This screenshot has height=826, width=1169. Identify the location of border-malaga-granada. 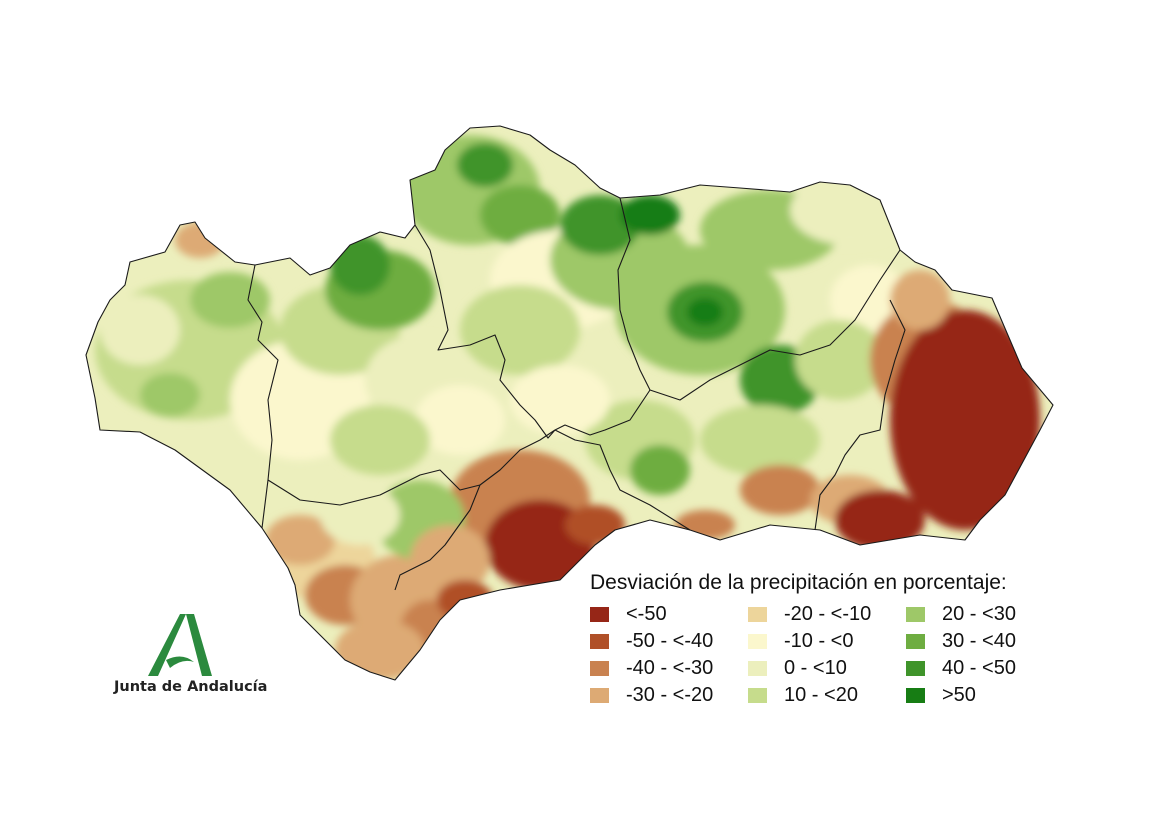
(622, 480).